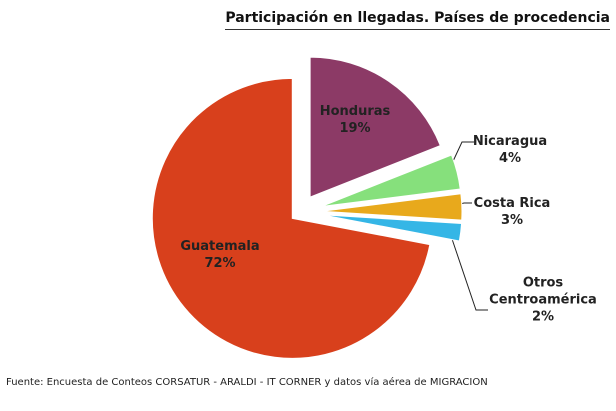 The height and width of the screenshot is (411, 616). Describe the element at coordinates (510, 158) in the screenshot. I see `value-label: 4%` at that location.